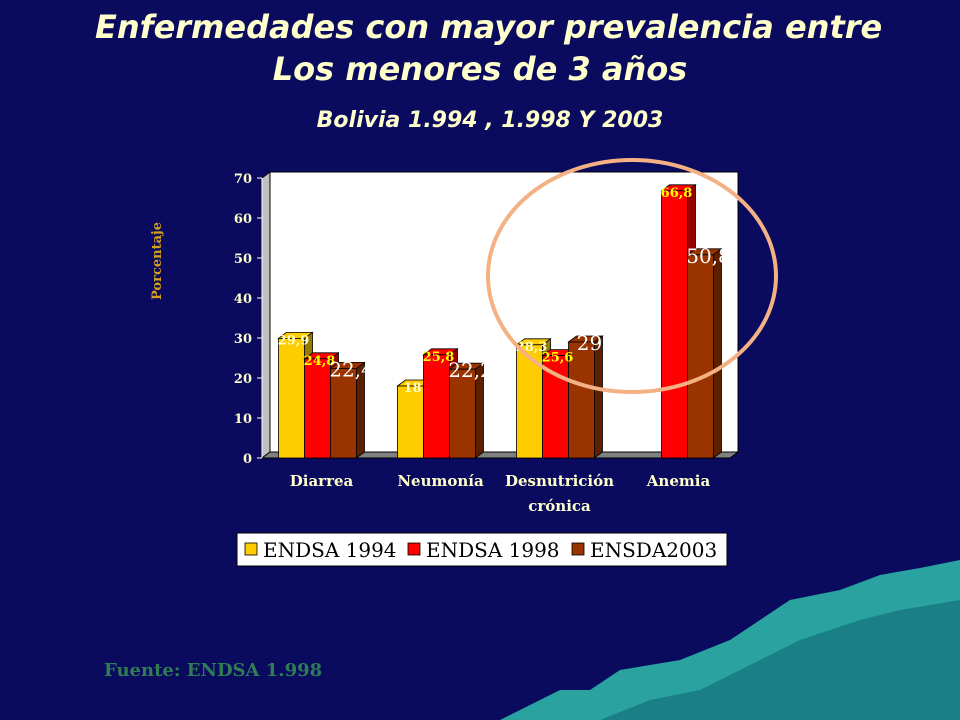  What do you see at coordinates (243, 379) in the screenshot?
I see `y-tick-label: 20` at bounding box center [243, 379].